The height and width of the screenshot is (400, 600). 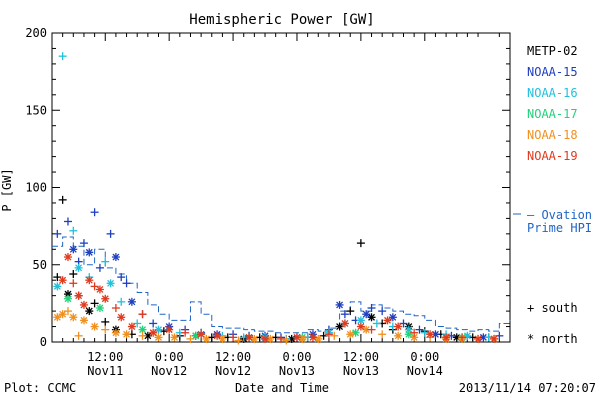 I want to click on legend-entry: NOAA-18, so click(x=552, y=135).